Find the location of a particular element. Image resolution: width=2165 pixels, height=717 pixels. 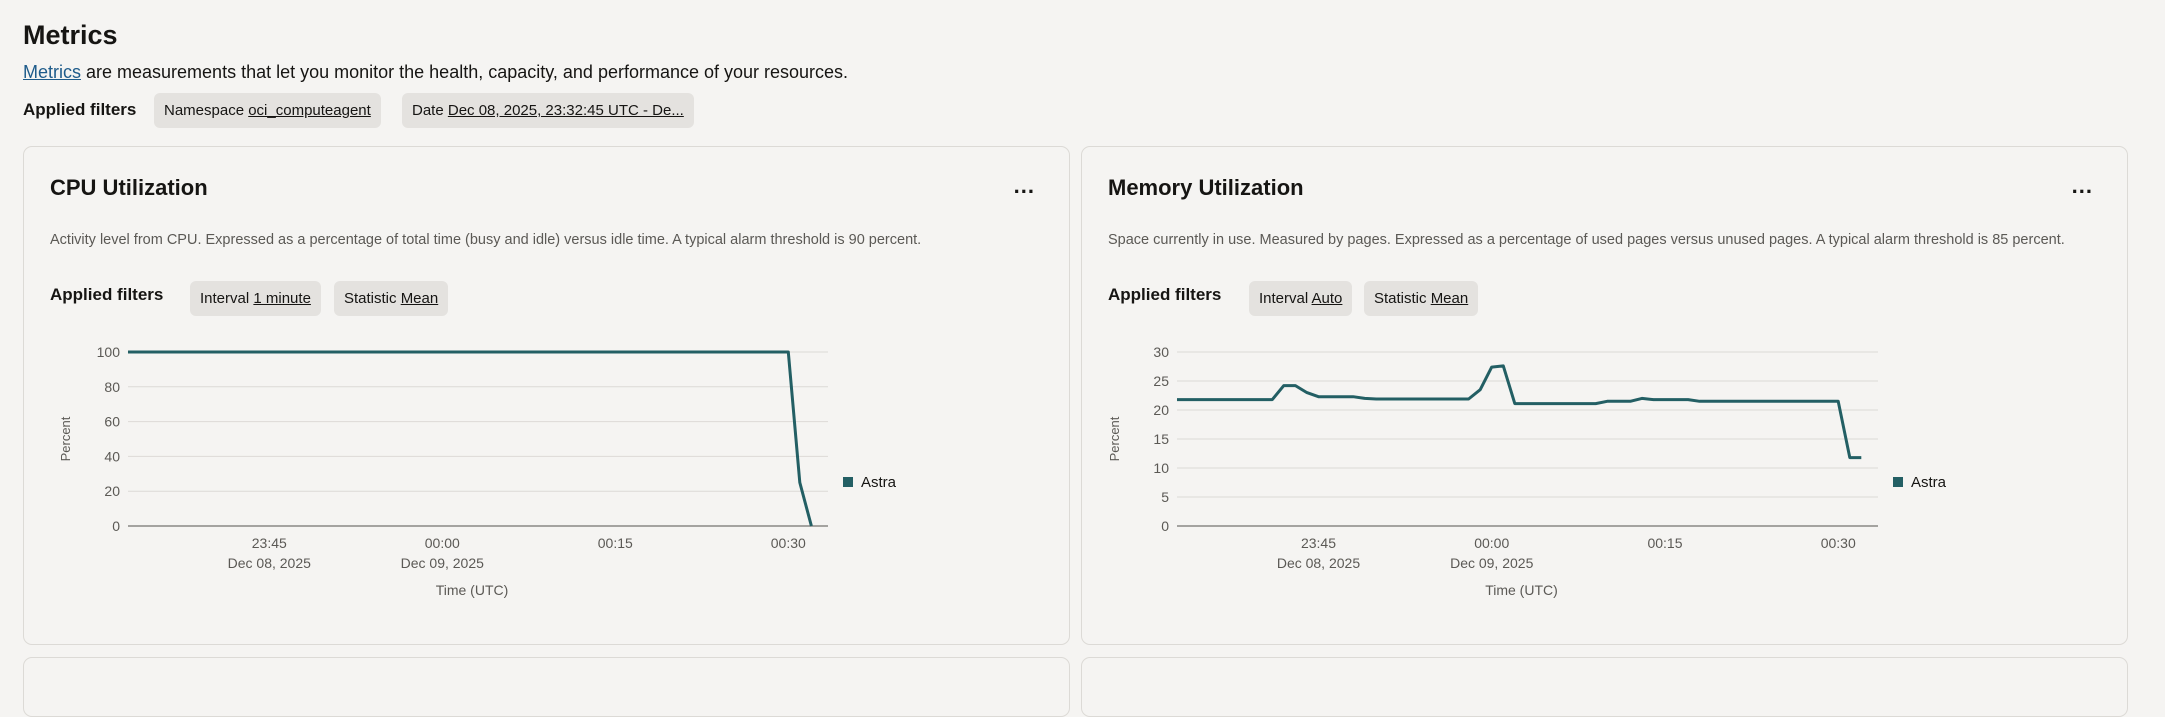

y-tick-label: 60 is located at coordinates (112, 422).